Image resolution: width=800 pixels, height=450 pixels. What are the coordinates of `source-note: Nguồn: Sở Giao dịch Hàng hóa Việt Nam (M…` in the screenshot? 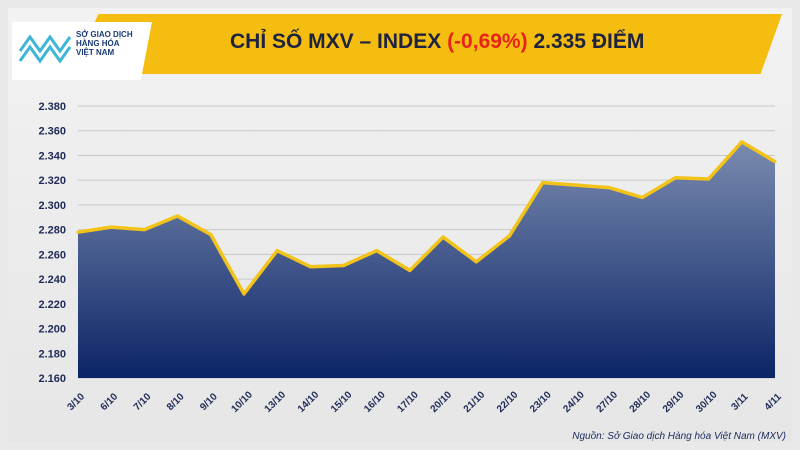 It's located at (679, 436).